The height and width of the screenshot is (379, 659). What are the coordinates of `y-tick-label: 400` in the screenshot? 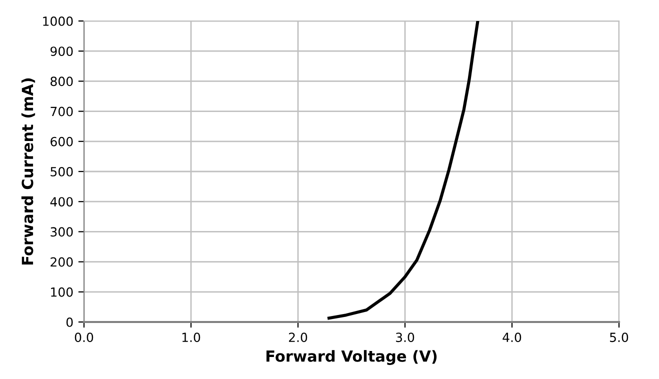 It's located at (61, 202).